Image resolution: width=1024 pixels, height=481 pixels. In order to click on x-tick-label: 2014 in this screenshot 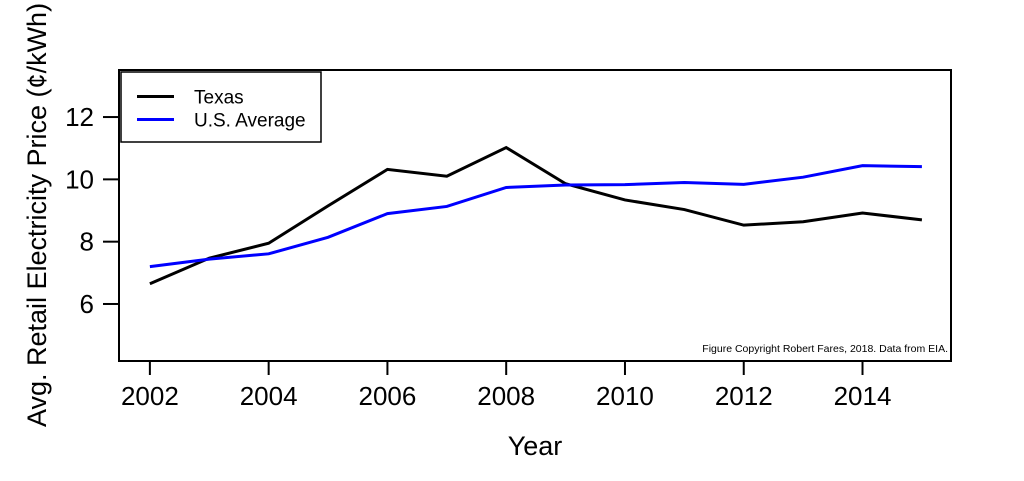, I will do `click(863, 396)`.